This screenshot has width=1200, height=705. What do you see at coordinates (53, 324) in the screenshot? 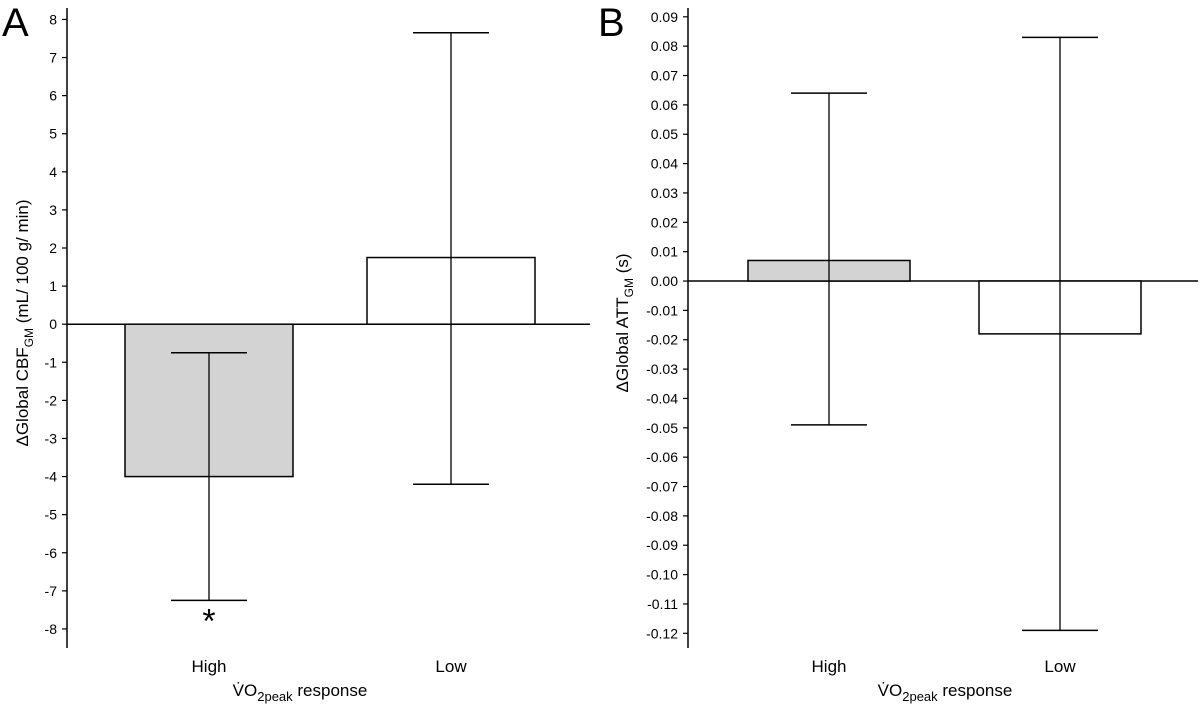
I see `panel-a-y-tick-label: 0` at bounding box center [53, 324].